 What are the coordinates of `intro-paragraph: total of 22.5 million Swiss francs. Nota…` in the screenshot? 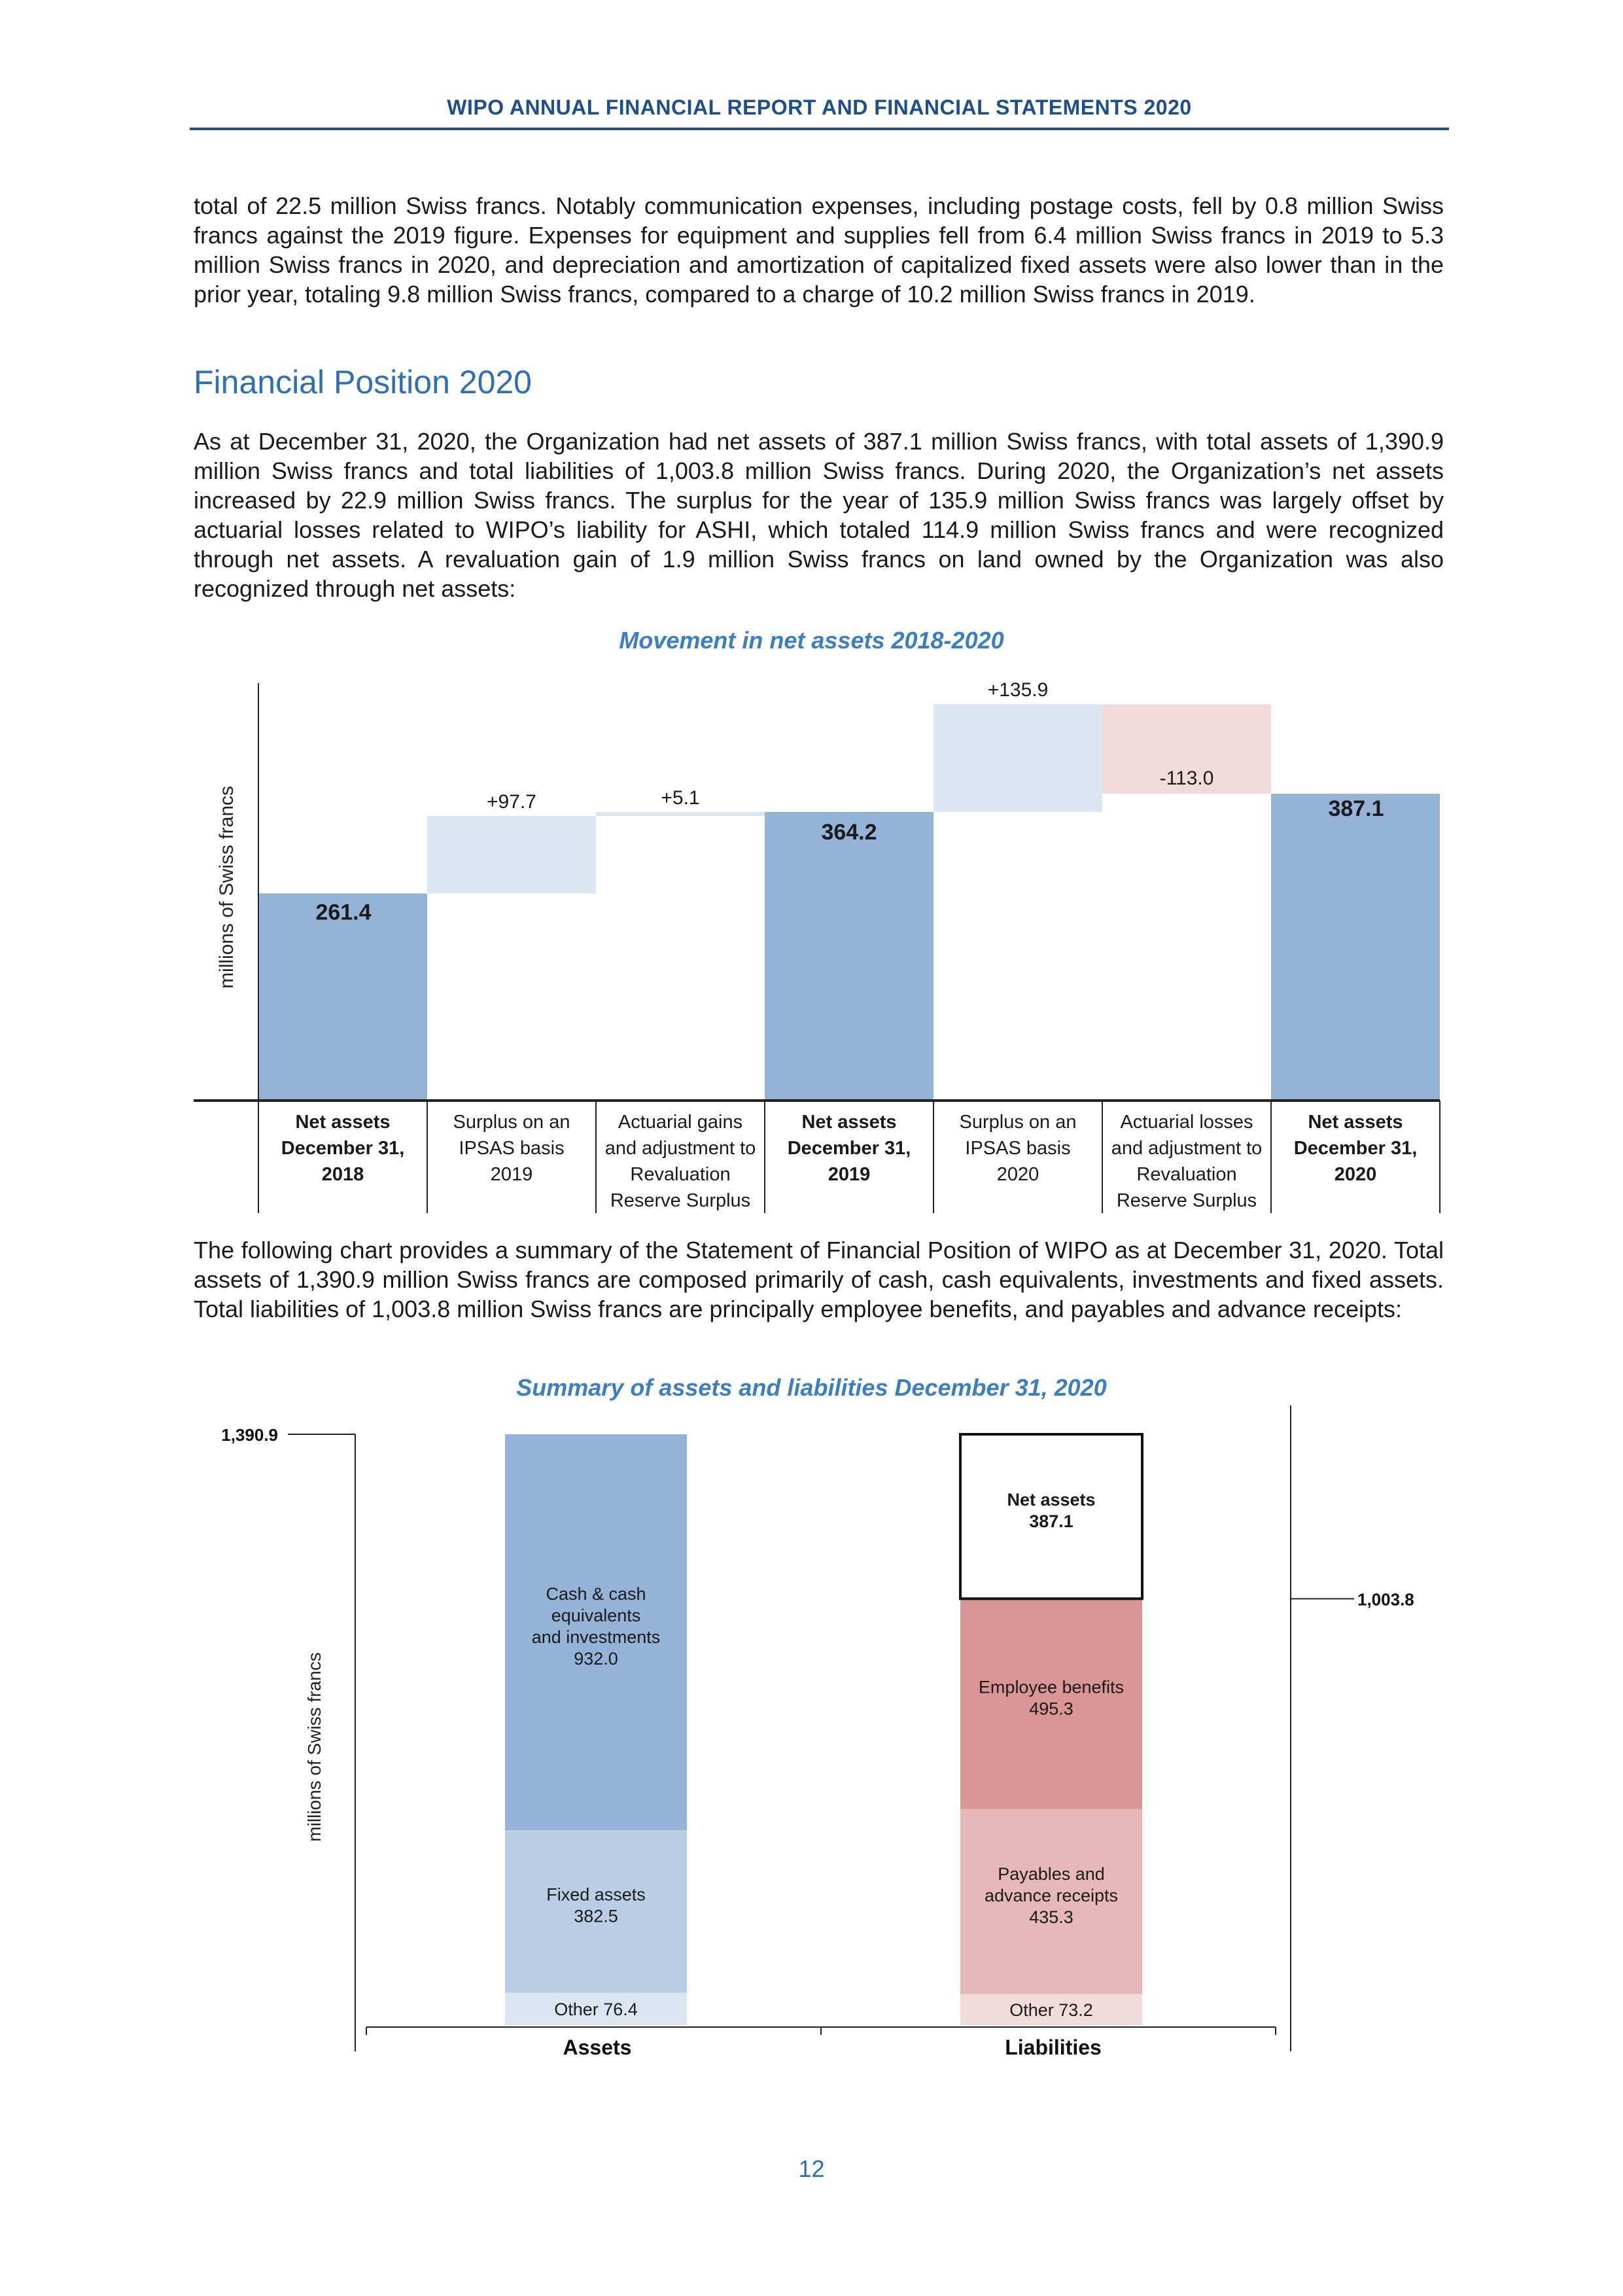 It's located at (819, 250).